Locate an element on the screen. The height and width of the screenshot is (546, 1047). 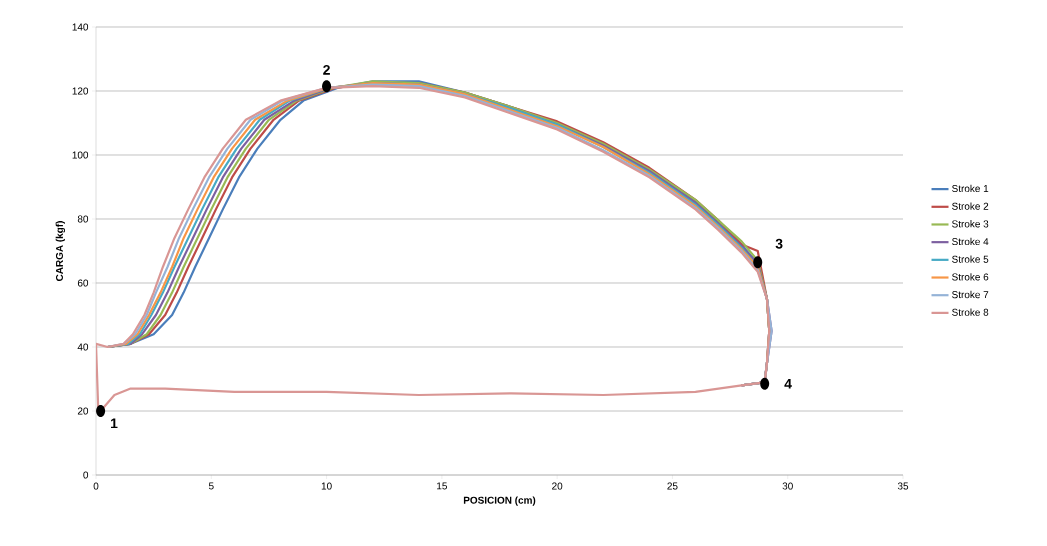
y-tick-label: 20 is located at coordinates (83, 411).